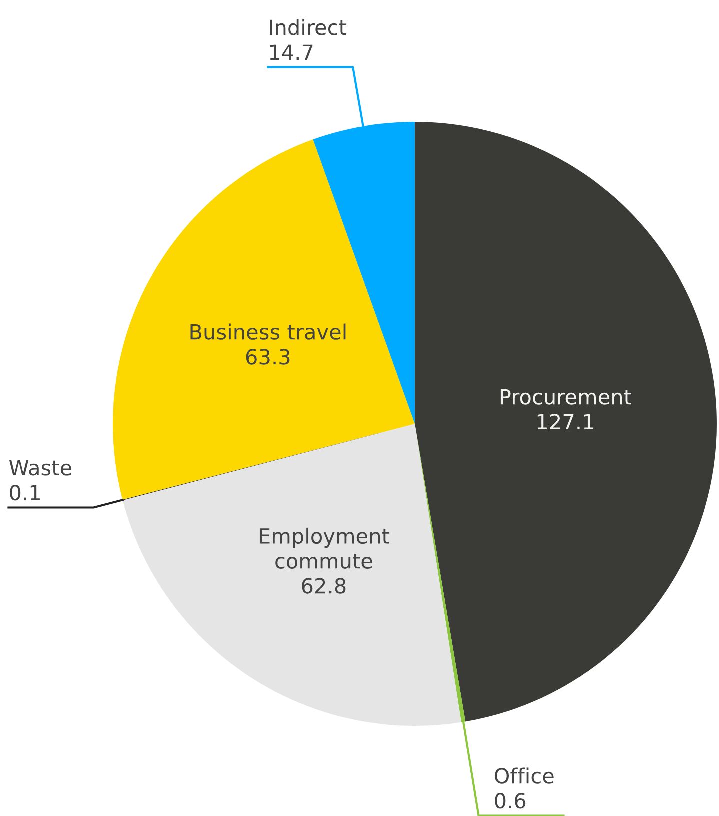 The height and width of the screenshot is (816, 719). What do you see at coordinates (325, 548) in the screenshot?
I see `slice-label: Employment commute` at bounding box center [325, 548].